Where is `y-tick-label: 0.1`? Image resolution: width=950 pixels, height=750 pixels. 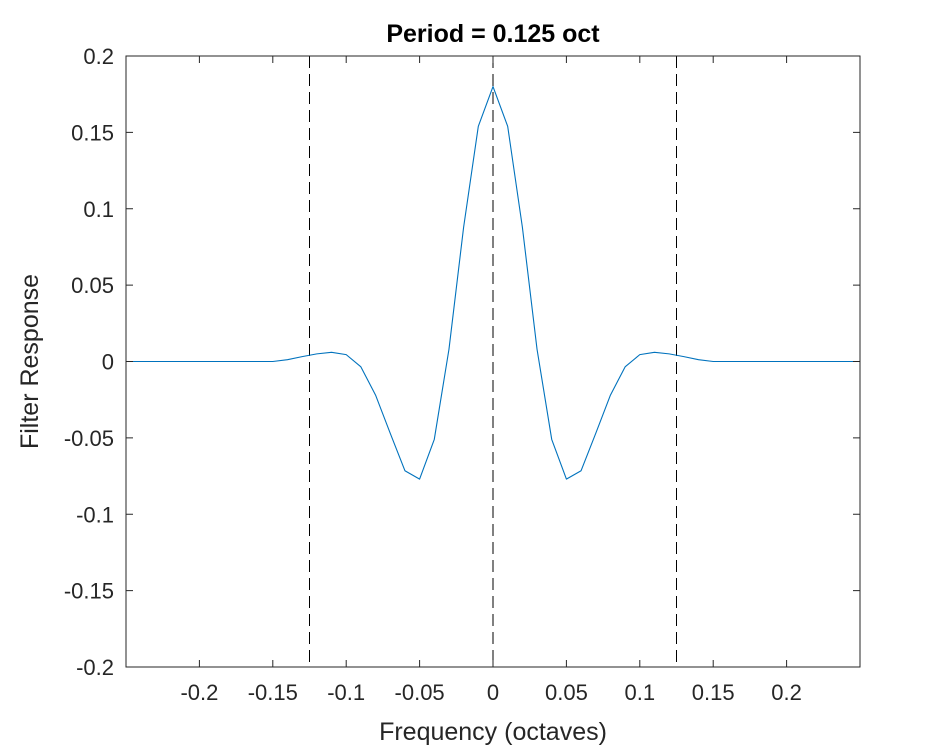 y-tick-label: 0.1 is located at coordinates (98, 209).